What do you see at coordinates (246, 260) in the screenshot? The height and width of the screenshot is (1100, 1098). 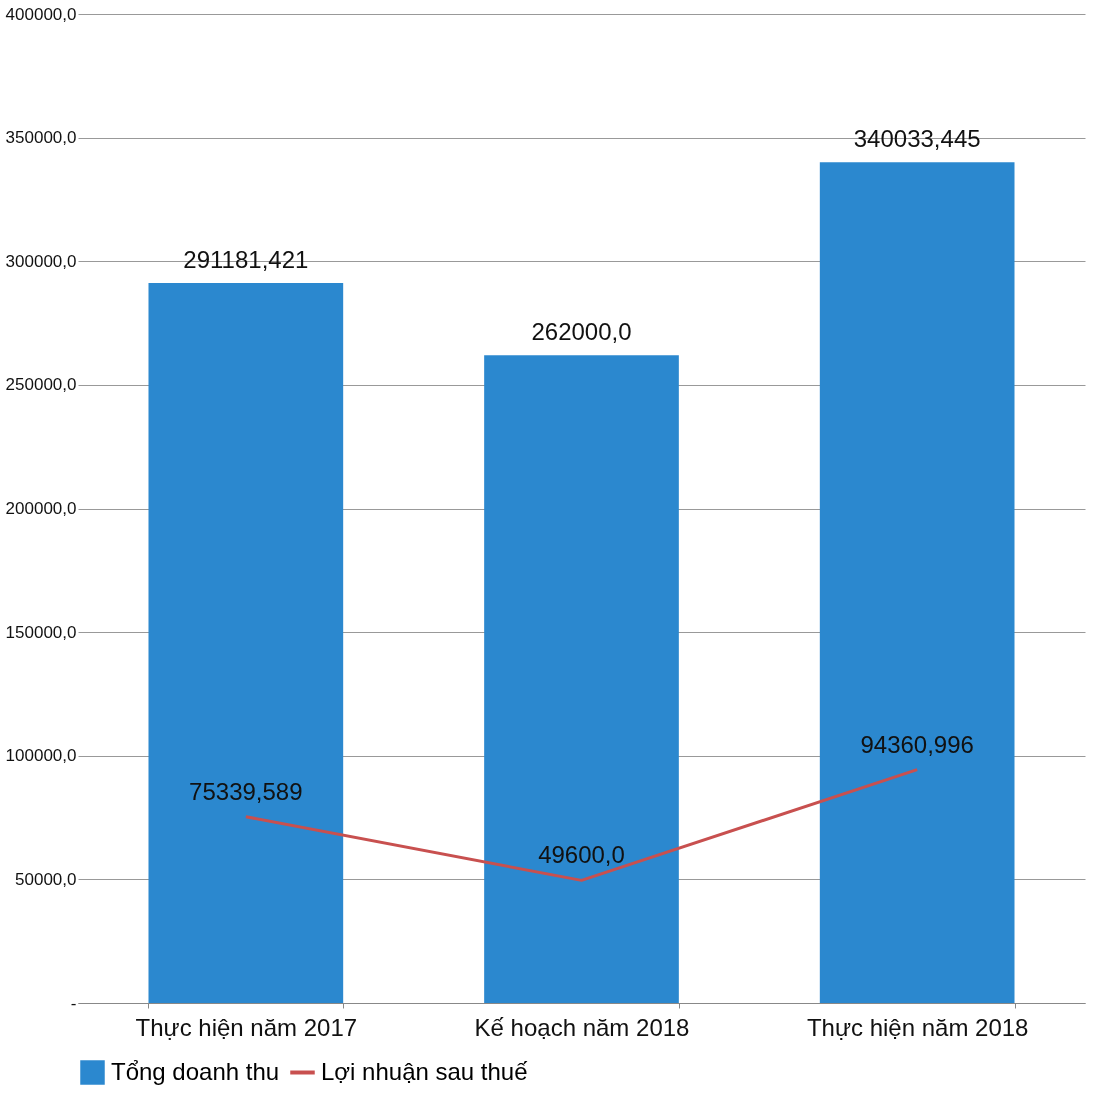 I see `data-label: 291181,421` at bounding box center [246, 260].